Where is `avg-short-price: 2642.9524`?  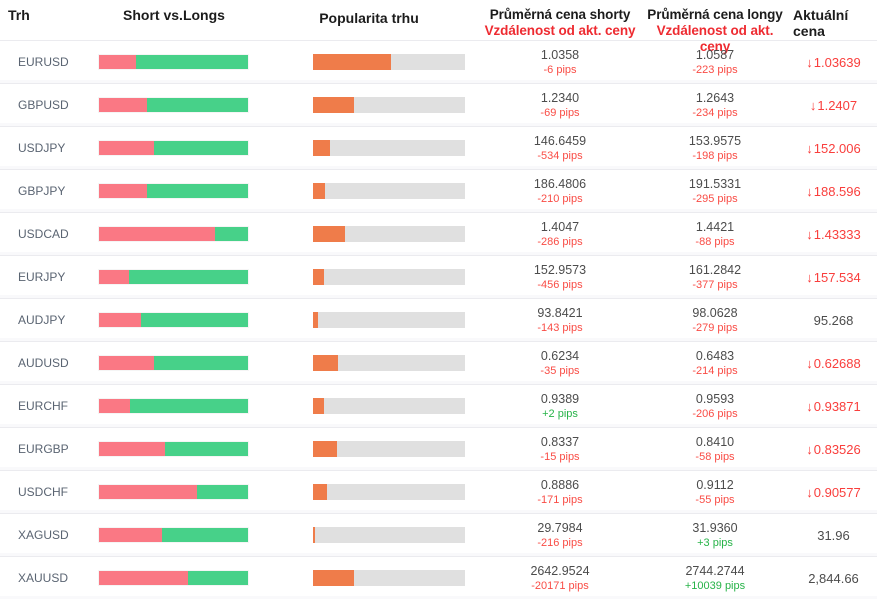 avg-short-price: 2642.9524 is located at coordinates (560, 570).